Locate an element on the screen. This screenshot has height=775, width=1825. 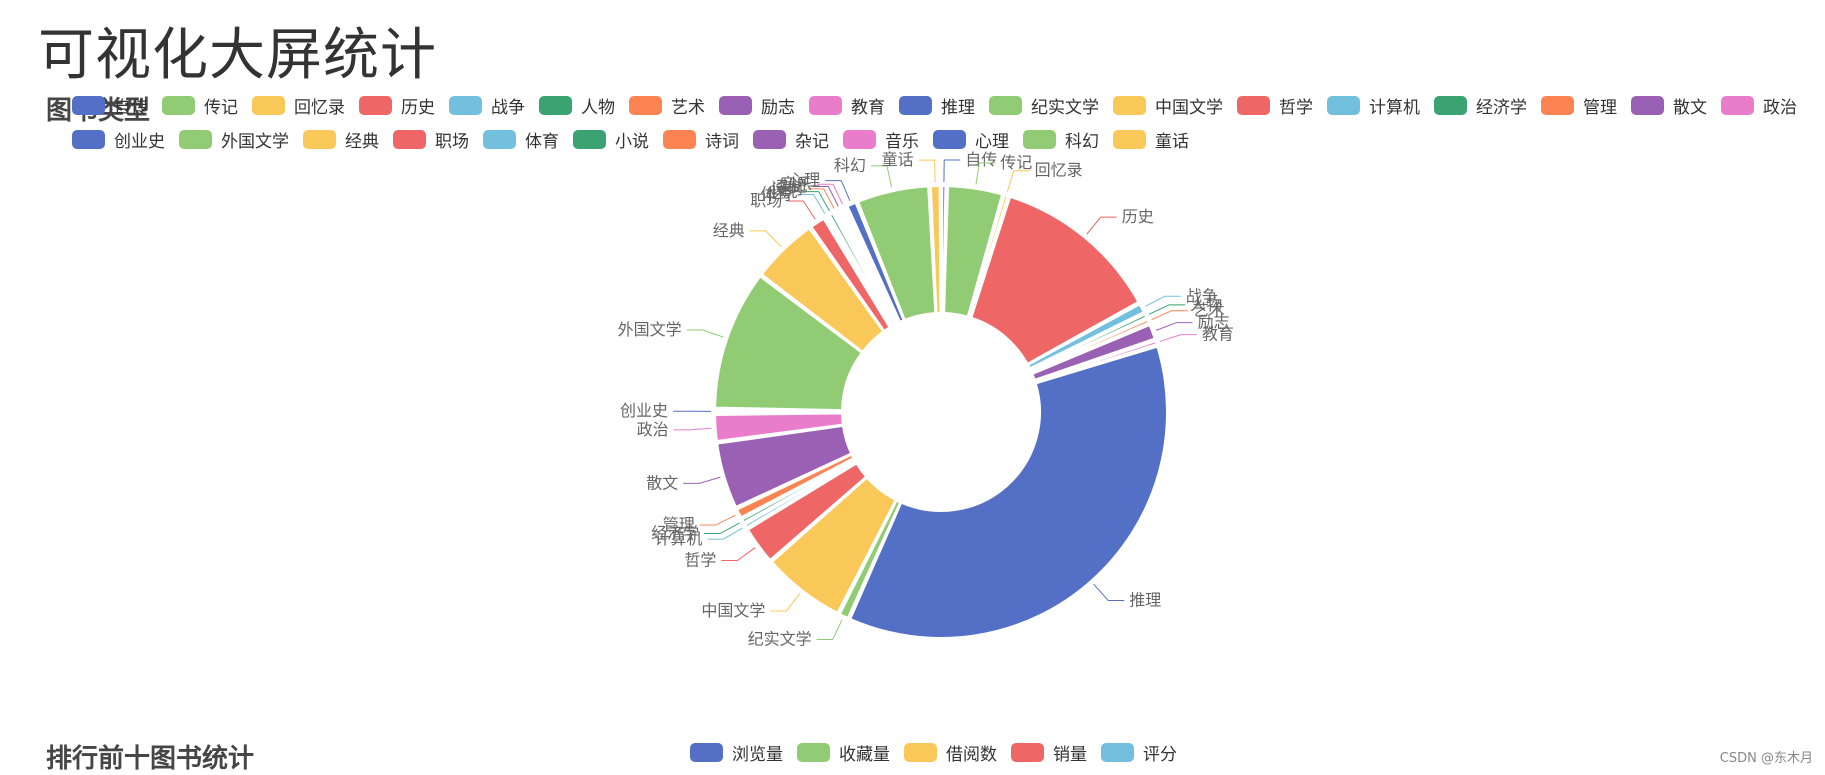
legend-item-19: 外国文学 is located at coordinates (234, 139).